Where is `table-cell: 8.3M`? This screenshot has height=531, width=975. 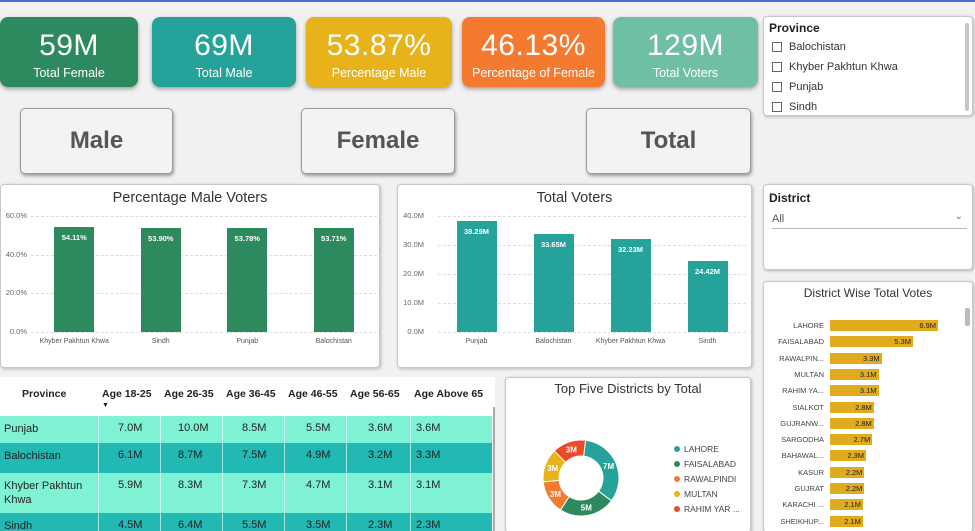 table-cell: 8.3M is located at coordinates (190, 485).